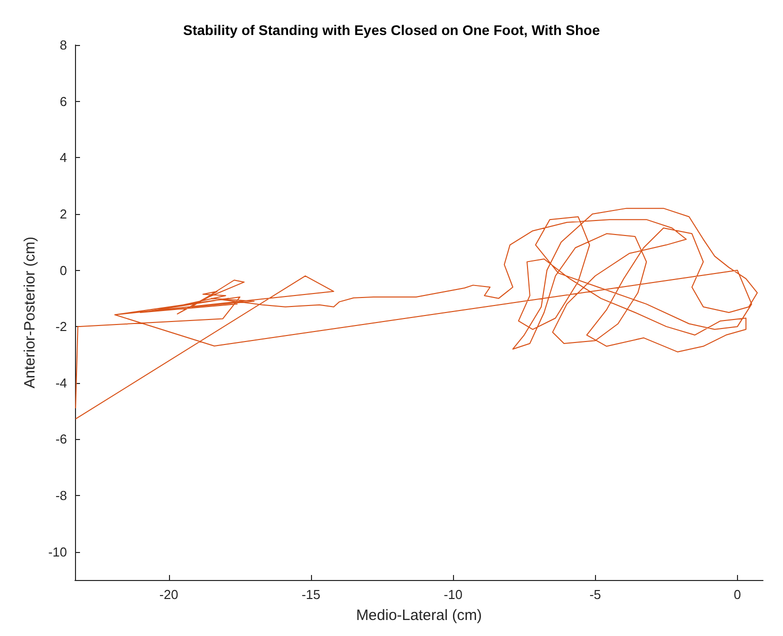 The image size is (783, 636). What do you see at coordinates (63, 101) in the screenshot?
I see `y-tick-label: 6` at bounding box center [63, 101].